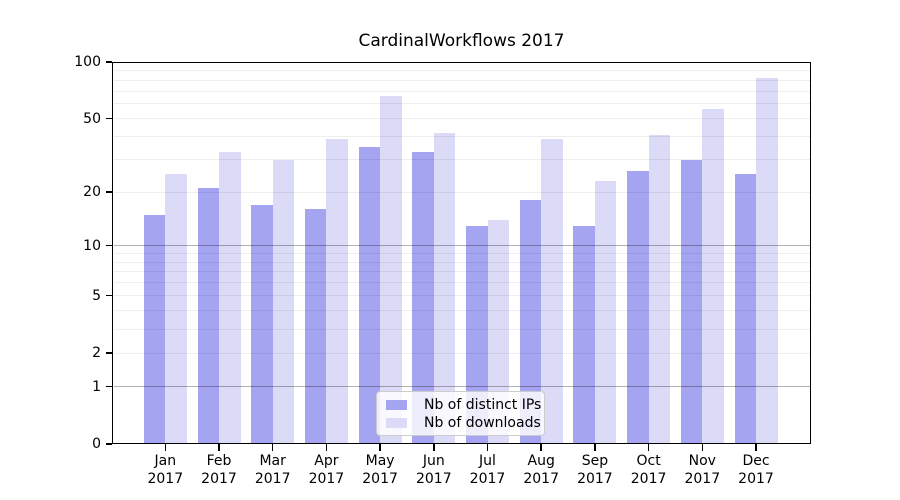 Image resolution: width=900 pixels, height=500 pixels. I want to click on bar-nb-of-distinct-ips-aug, so click(530, 322).